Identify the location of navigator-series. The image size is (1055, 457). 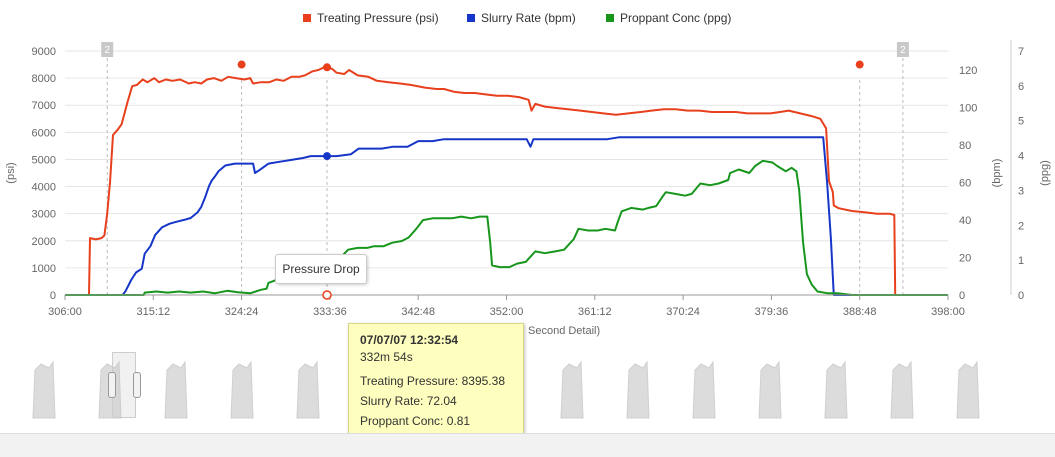
(527, 385).